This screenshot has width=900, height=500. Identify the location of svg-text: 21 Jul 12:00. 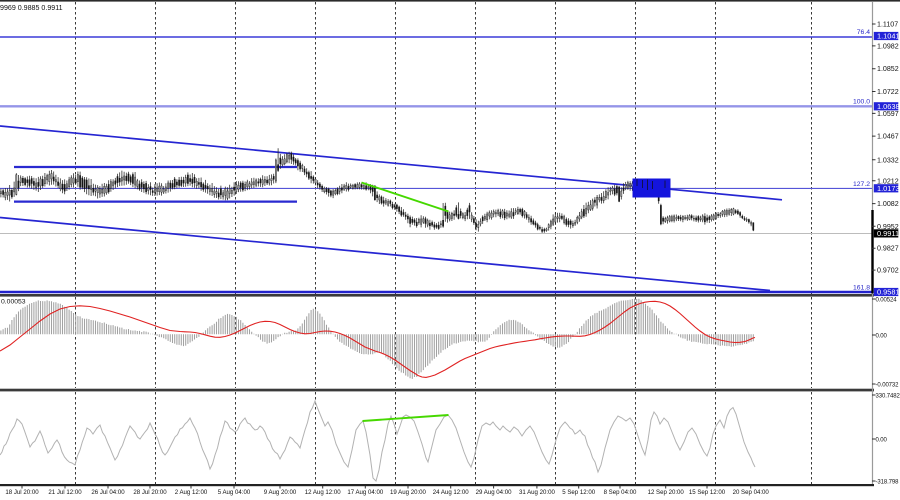
(65, 492).